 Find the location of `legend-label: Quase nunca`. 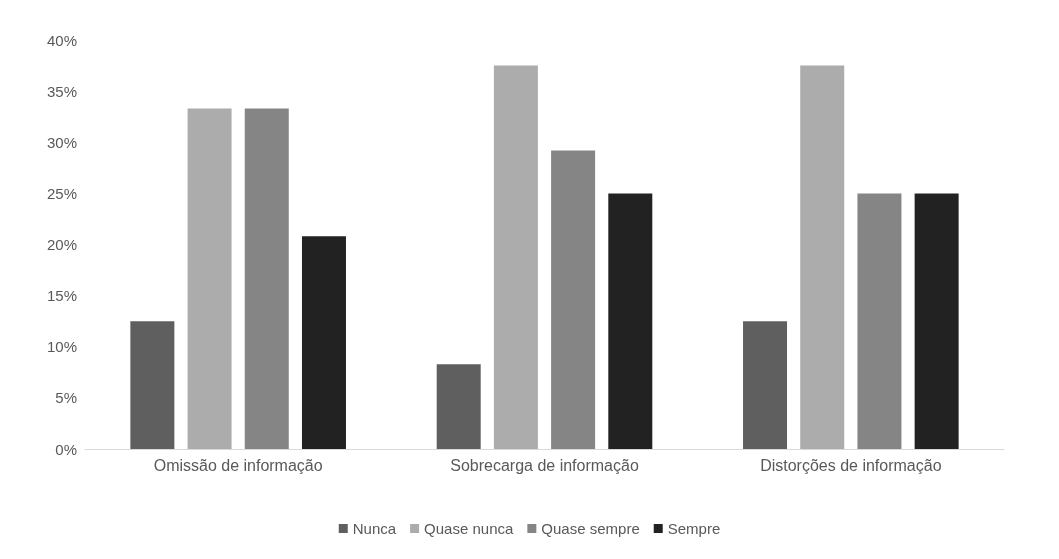

legend-label: Quase nunca is located at coordinates (469, 528).